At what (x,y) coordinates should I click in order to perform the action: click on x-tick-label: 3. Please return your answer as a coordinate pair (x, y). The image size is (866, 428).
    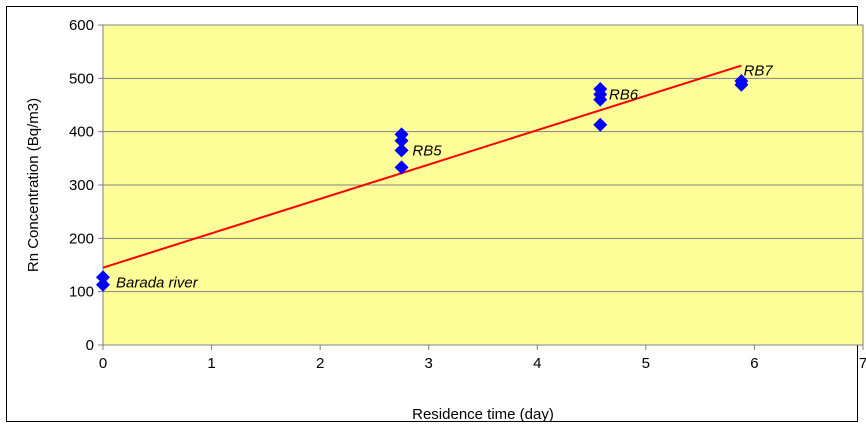
    Looking at the image, I should click on (429, 363).